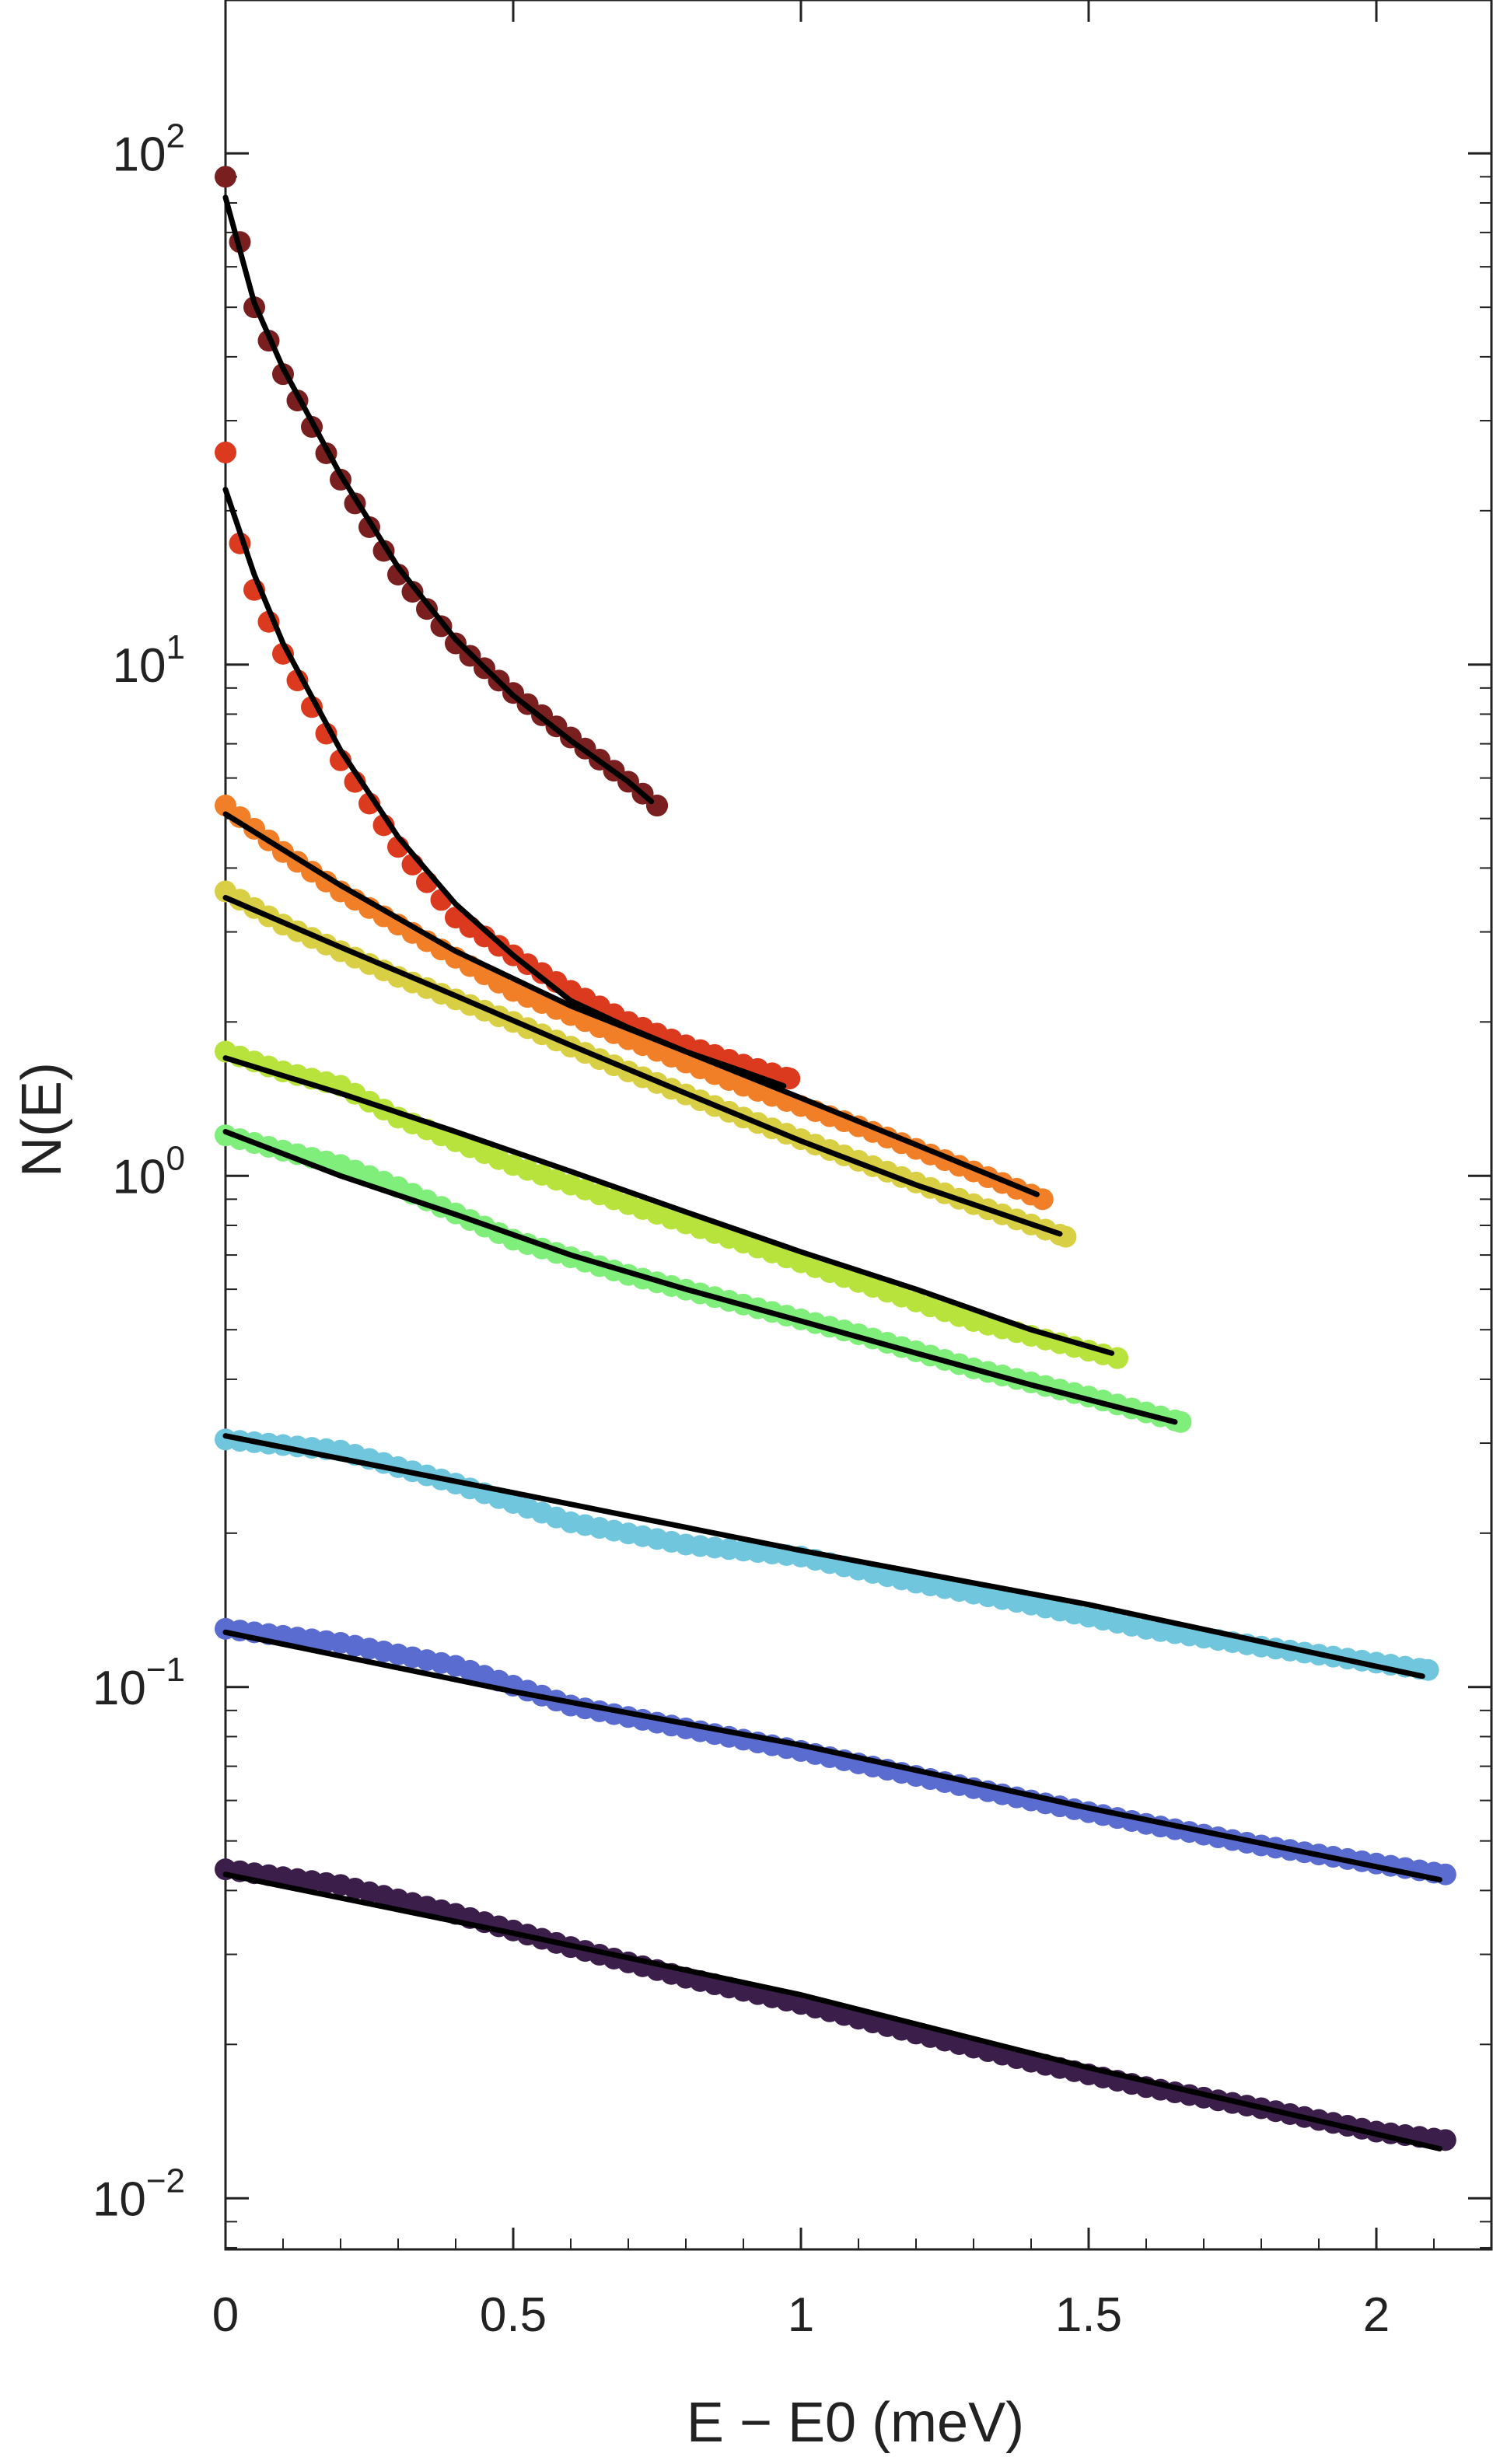  Describe the element at coordinates (855, 2423) in the screenshot. I see `x-axis-title: E − E0 (meV)` at that location.